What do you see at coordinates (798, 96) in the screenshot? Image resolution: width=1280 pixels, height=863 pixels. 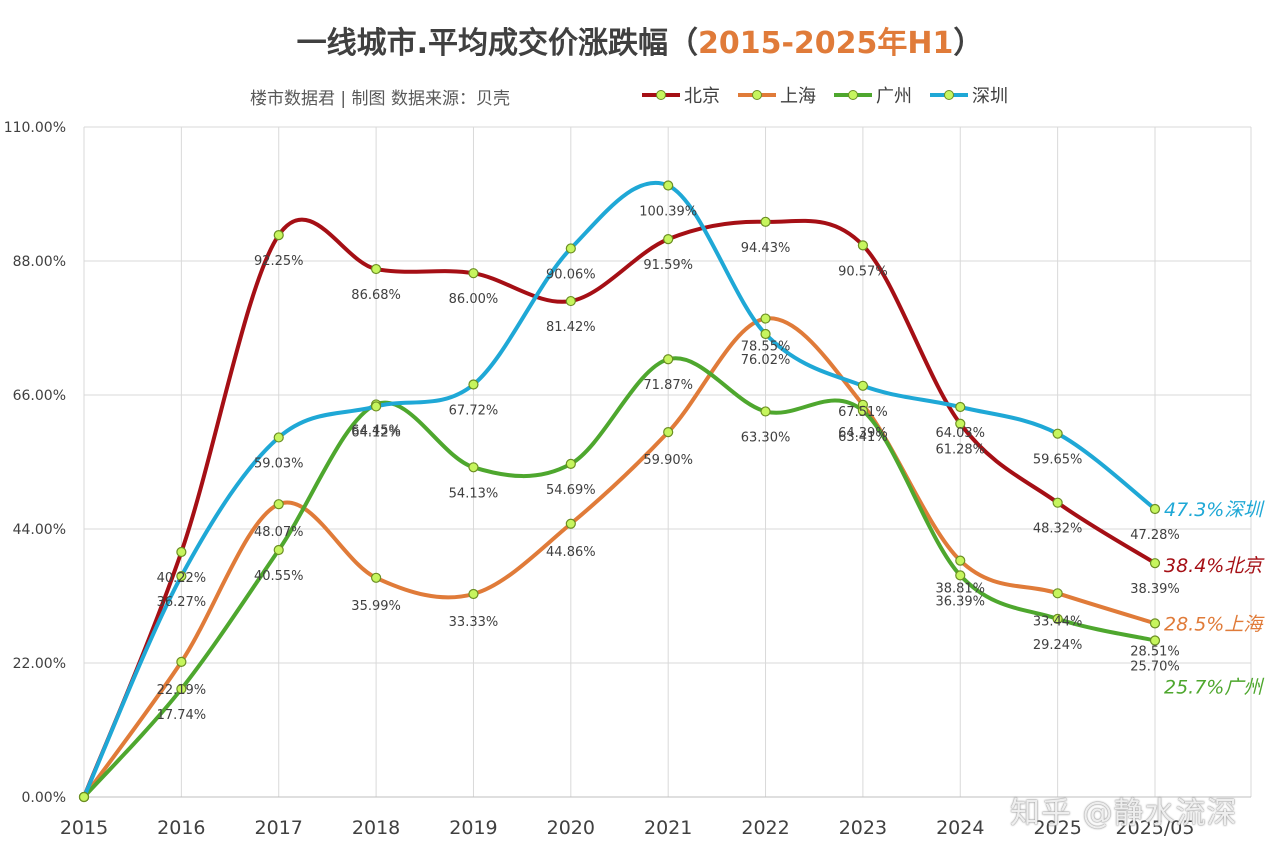 I see `legend-label: 上海` at bounding box center [798, 96].